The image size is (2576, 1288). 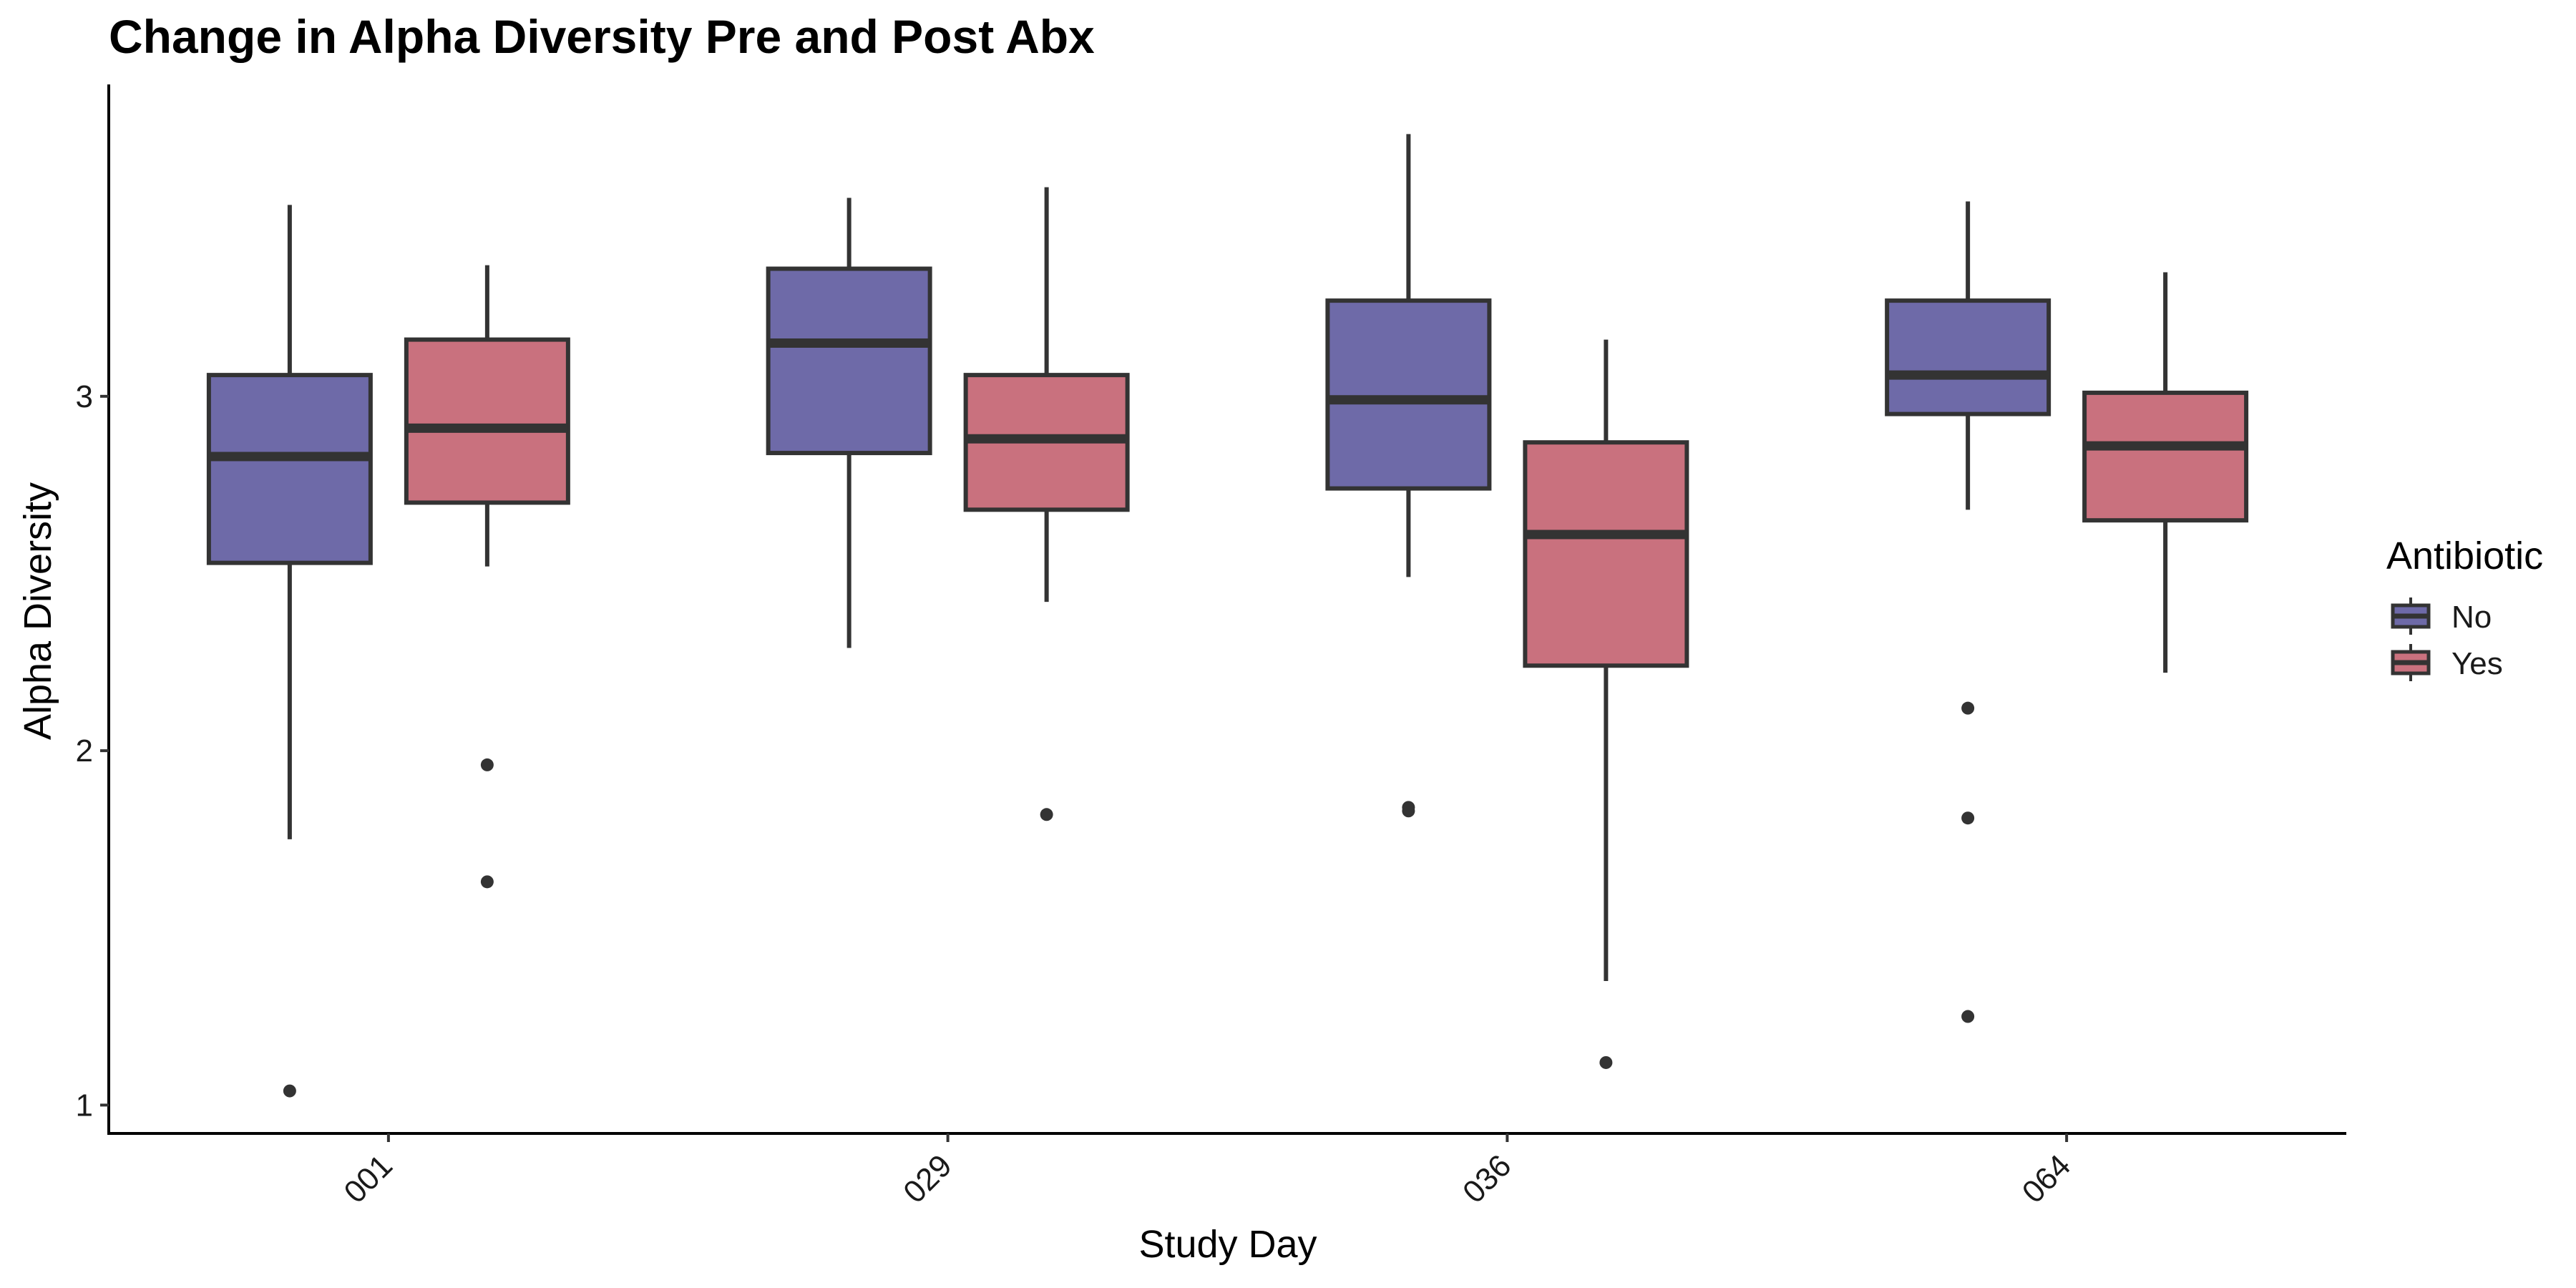 I want to click on legend-item-yes: Yes, so click(x=2447, y=662).